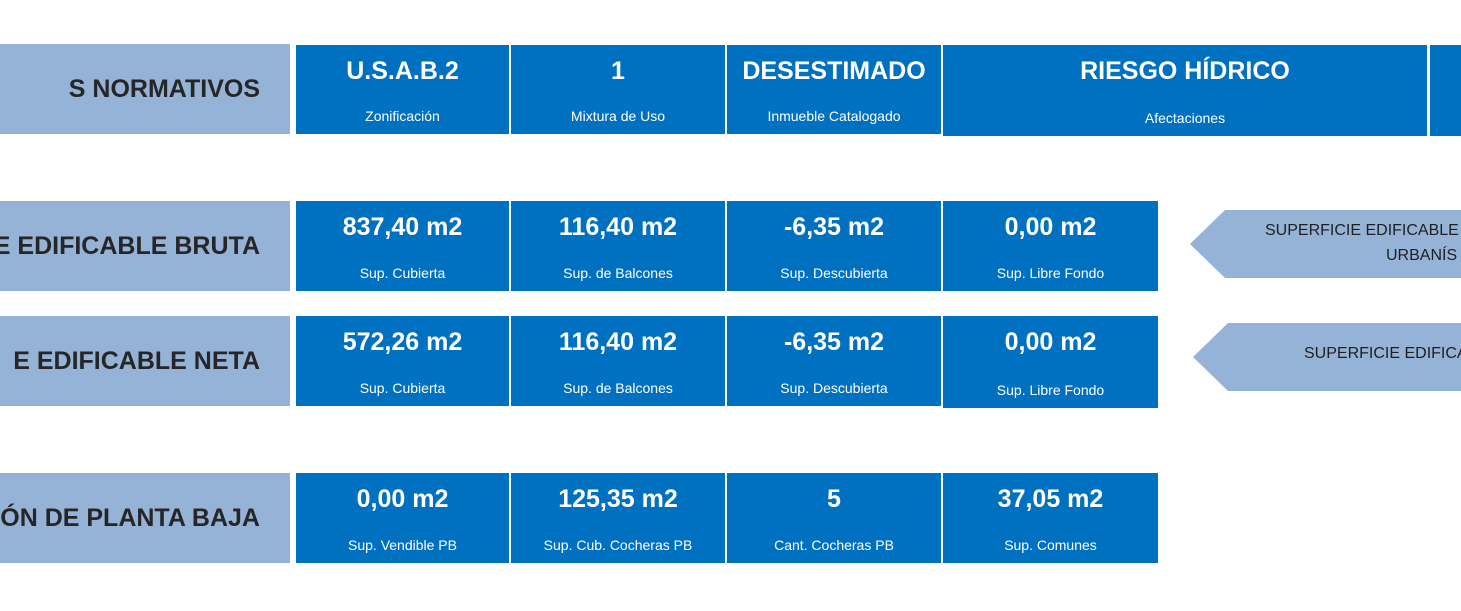  I want to click on cell-value: 37,05 m2, so click(1050, 499).